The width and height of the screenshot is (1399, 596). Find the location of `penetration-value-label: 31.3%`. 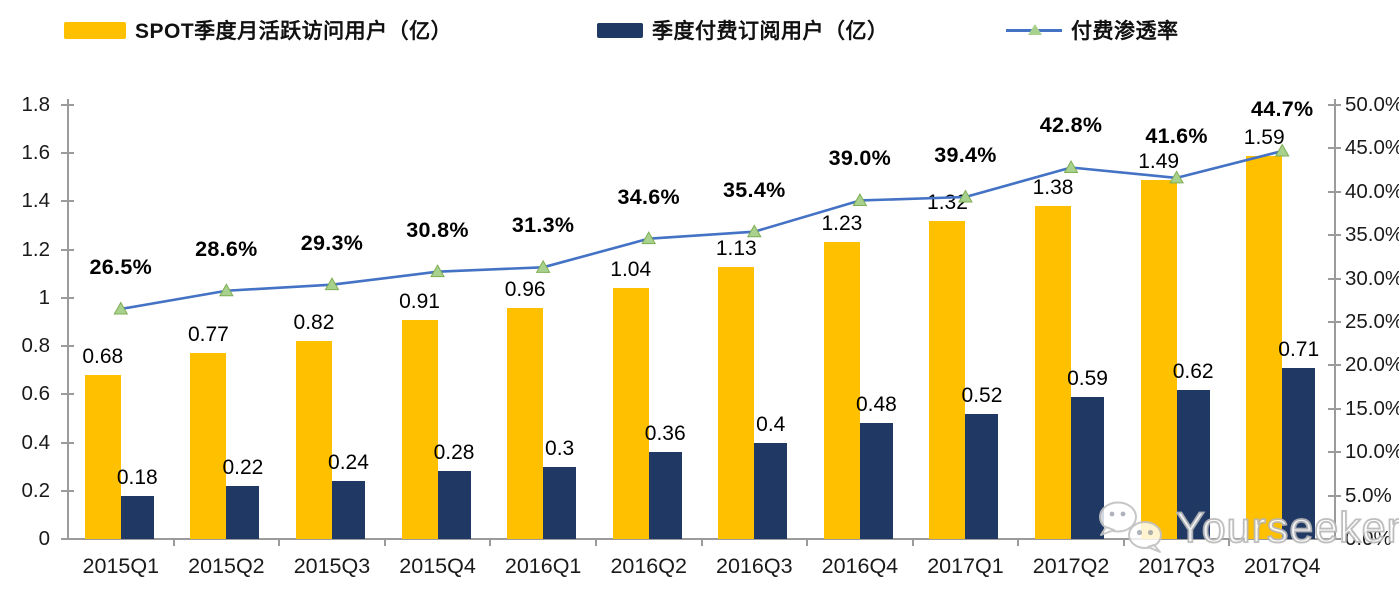

penetration-value-label: 31.3% is located at coordinates (543, 225).